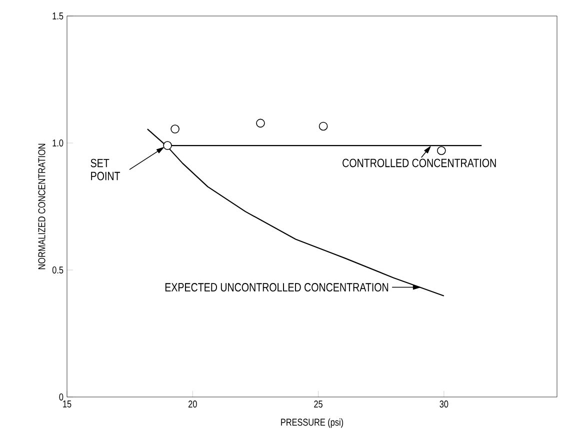 The image size is (561, 447). I want to click on x-tick-label: 25, so click(318, 404).